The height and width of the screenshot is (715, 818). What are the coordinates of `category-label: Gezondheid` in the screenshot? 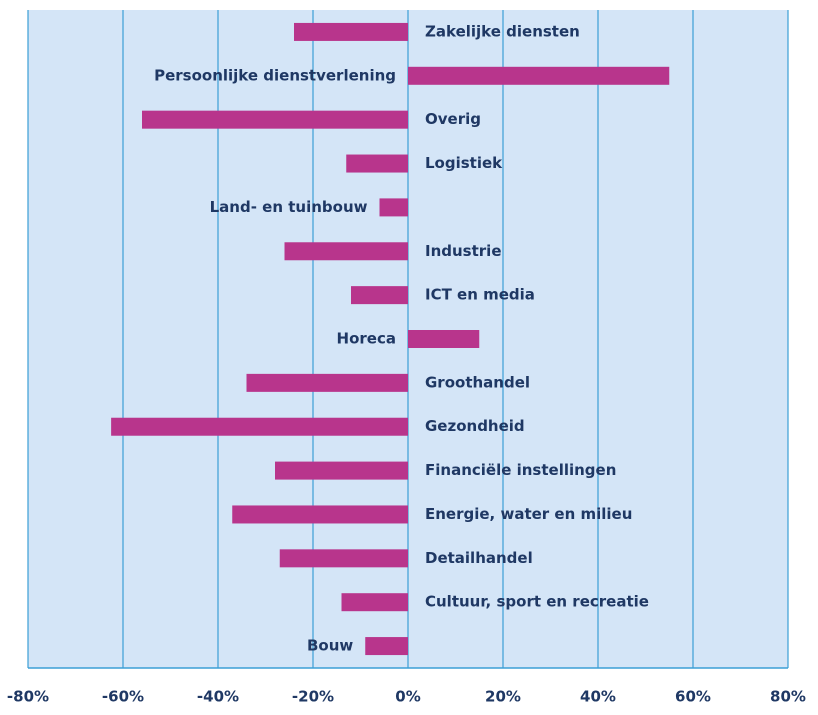 It's located at (475, 426).